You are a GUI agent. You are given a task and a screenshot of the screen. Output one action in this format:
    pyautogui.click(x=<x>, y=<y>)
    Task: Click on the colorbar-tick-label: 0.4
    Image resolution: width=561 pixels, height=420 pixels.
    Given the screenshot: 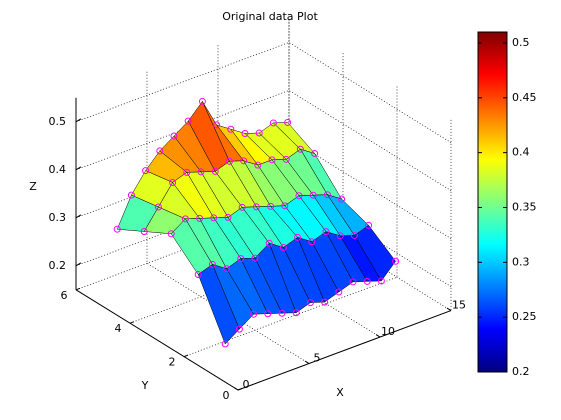 What is the action you would take?
    pyautogui.click(x=521, y=152)
    